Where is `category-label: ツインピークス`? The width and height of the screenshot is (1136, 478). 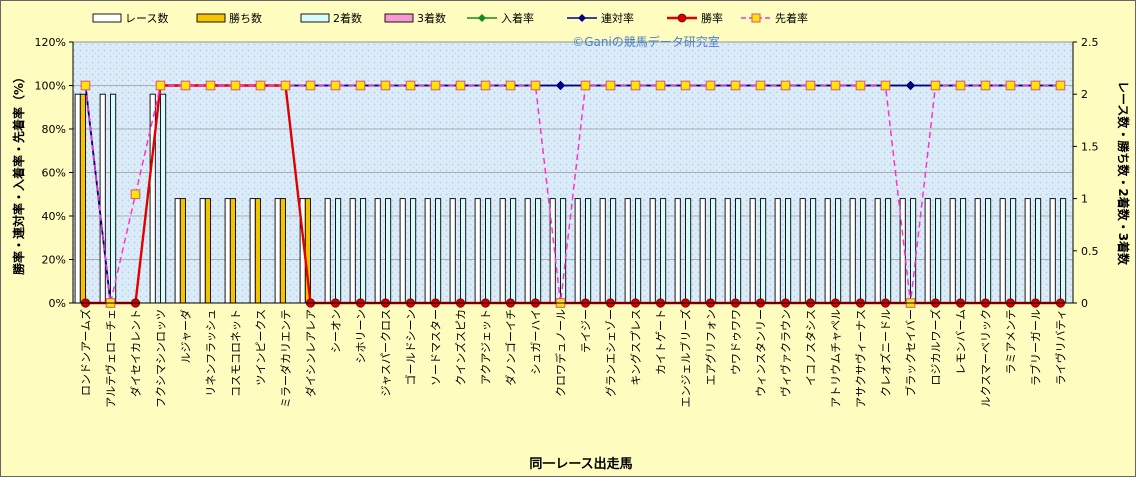
category-label: ツインピークス is located at coordinates (261, 347).